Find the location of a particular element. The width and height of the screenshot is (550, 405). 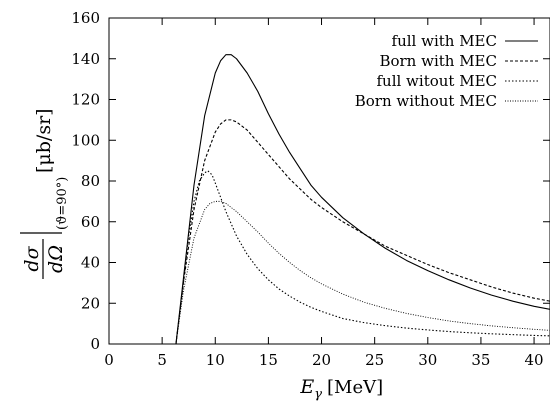

x-tick-label: 20 is located at coordinates (321, 360).